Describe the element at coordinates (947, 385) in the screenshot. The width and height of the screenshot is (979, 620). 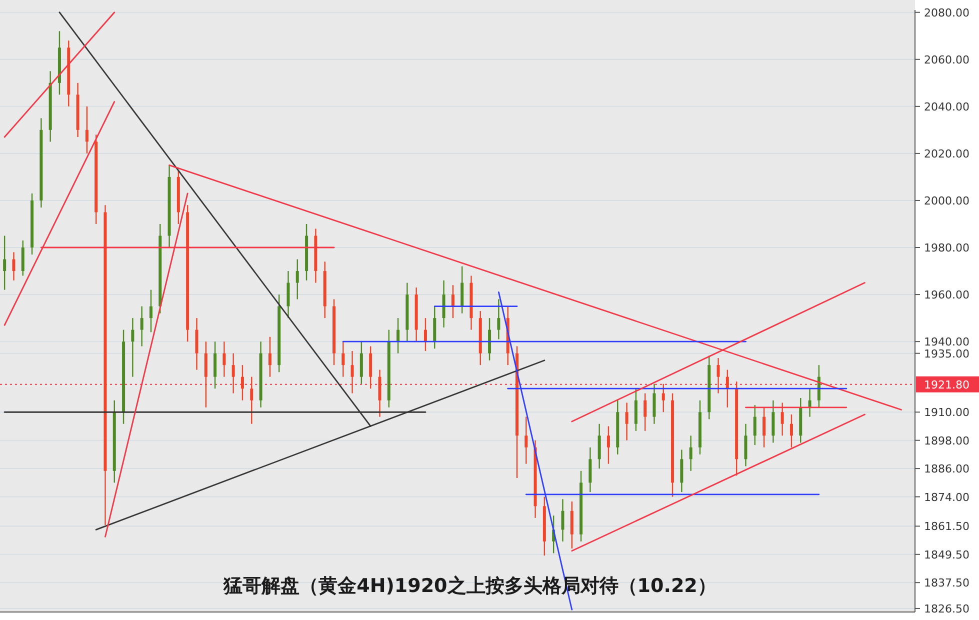
I see `ref-line-label: 1921.80` at that location.